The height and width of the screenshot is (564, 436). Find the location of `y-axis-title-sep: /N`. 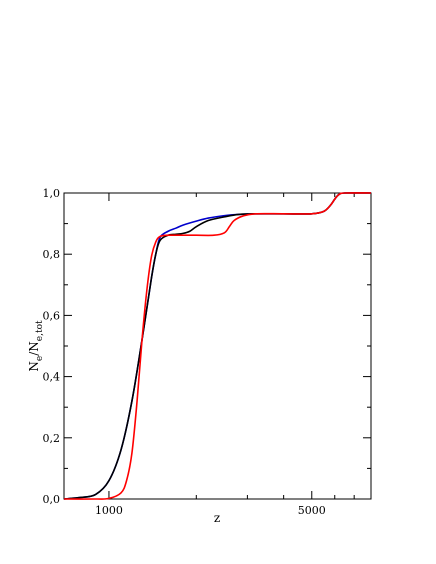

y-axis-title-sep: /N is located at coordinates (34, 348).